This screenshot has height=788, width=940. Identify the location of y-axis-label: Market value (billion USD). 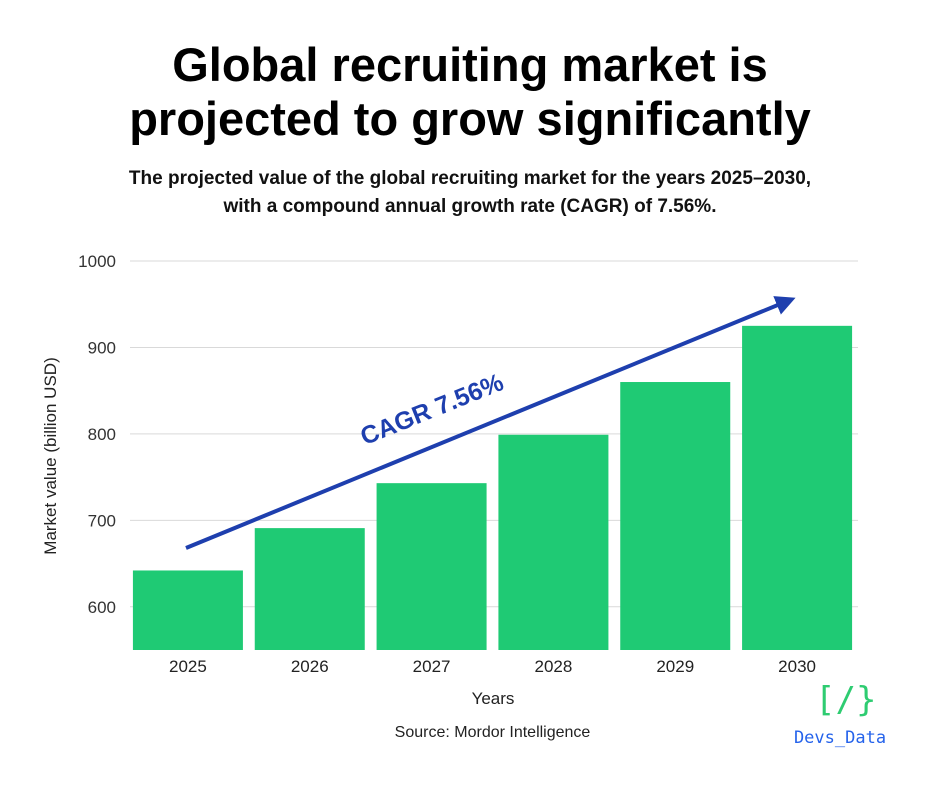
(50, 455).